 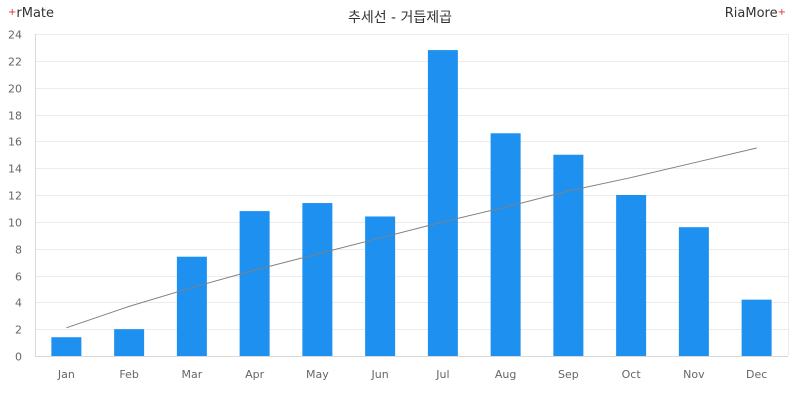 I want to click on brand-logo-left: +rMate, so click(x=31, y=13).